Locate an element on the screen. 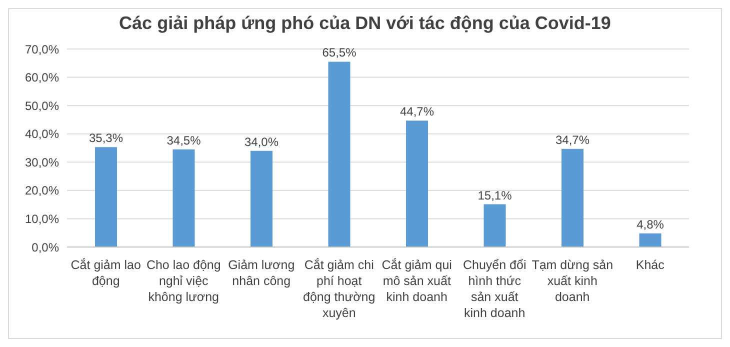 This screenshot has height=347, width=730. data-label: 34,5% is located at coordinates (184, 140).